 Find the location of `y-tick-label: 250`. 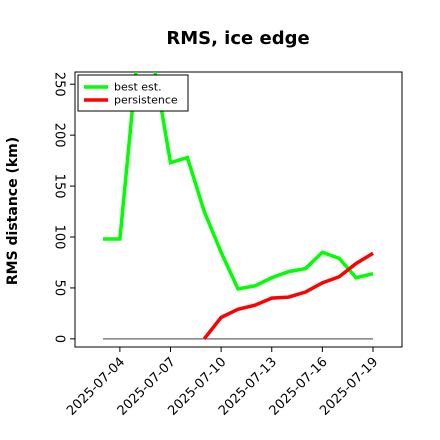

y-tick-label: 250 is located at coordinates (59, 84).